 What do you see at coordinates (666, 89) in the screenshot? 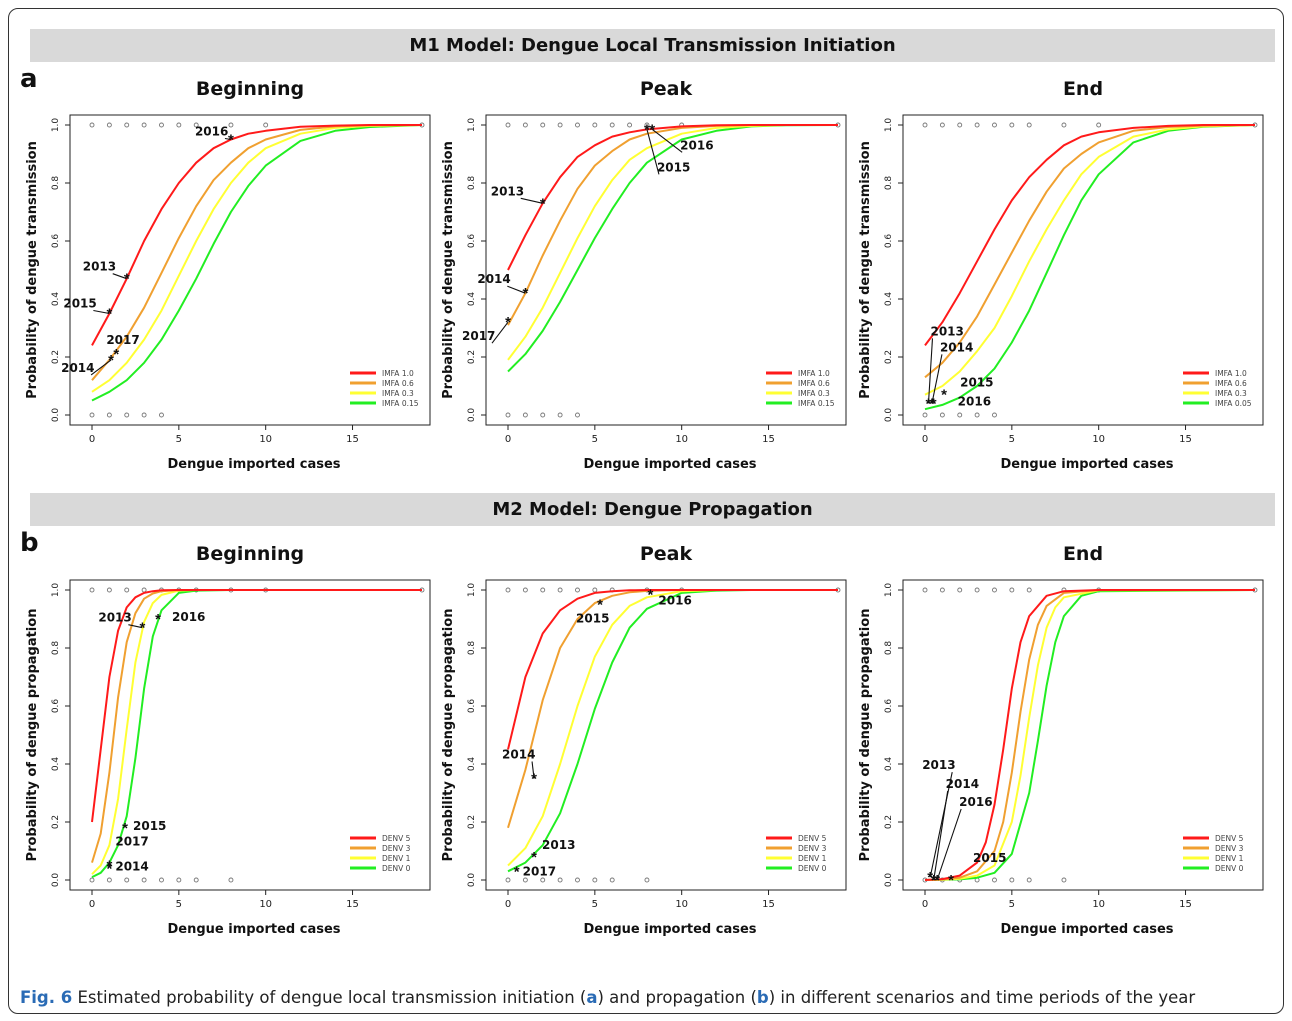
I see `chart-title: Peak` at bounding box center [666, 89].